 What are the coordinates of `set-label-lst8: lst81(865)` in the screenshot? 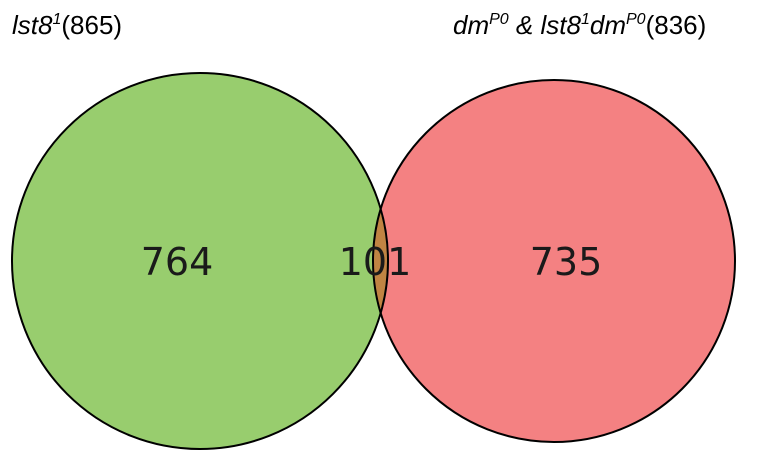 It's located at (67, 25).